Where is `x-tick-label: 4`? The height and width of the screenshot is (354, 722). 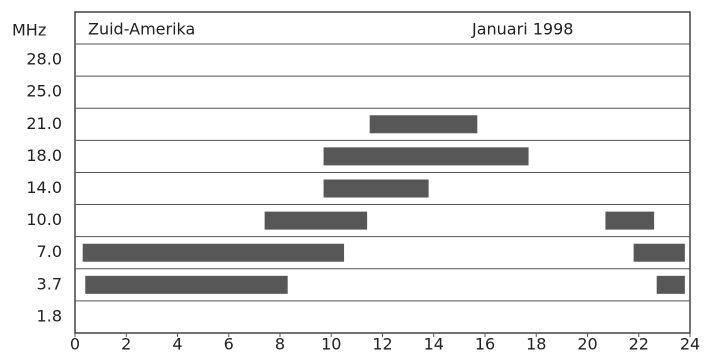
x-tick-label: 4 is located at coordinates (177, 344).